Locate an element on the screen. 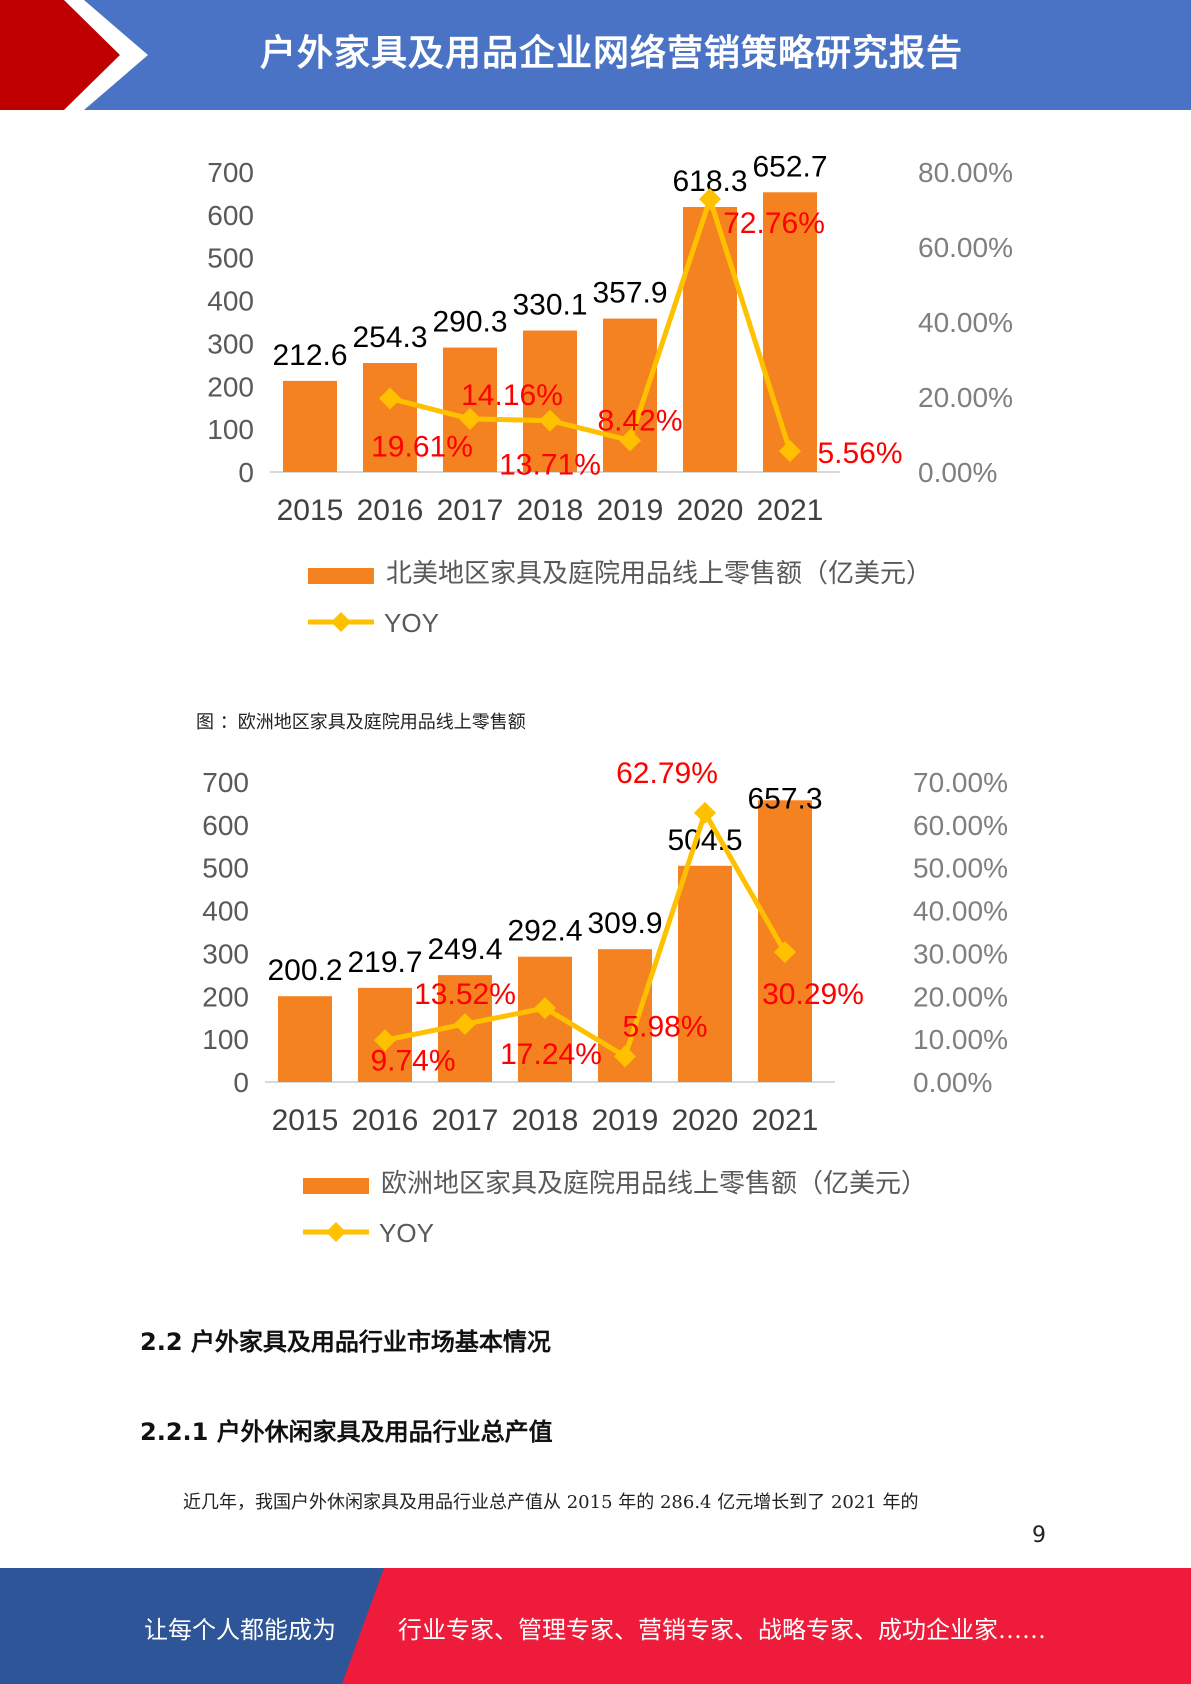  bar-value-label: 652.7 is located at coordinates (789, 166).